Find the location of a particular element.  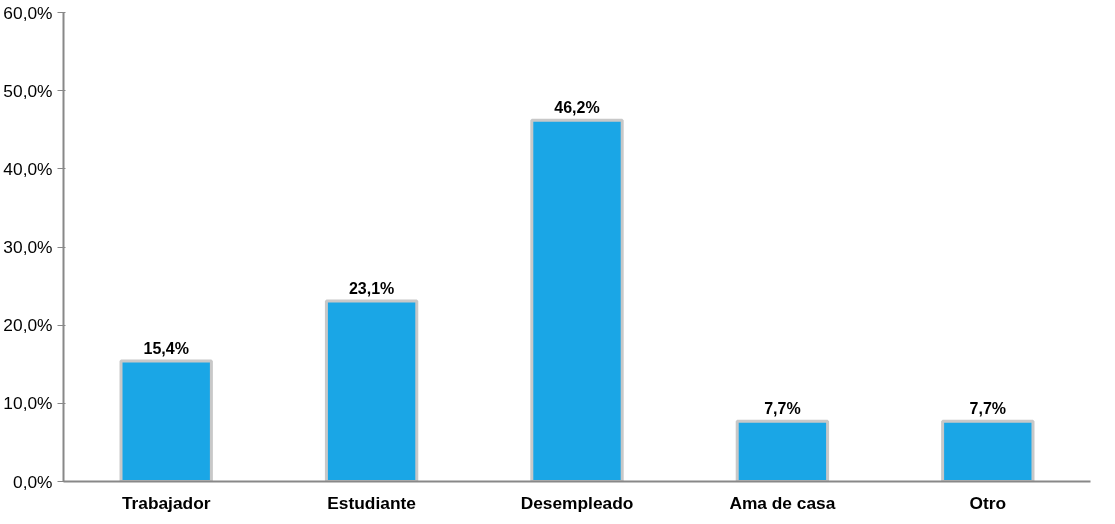

data-label: 15,4% is located at coordinates (166, 349).